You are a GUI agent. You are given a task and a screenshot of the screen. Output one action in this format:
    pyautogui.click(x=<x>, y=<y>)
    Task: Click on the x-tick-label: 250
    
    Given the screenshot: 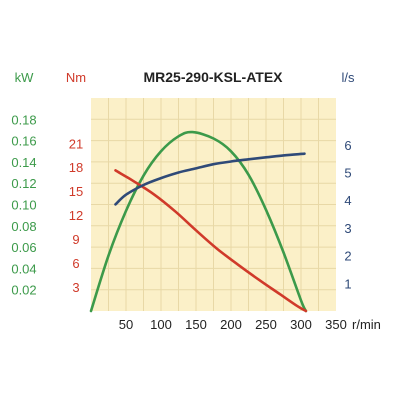 What is the action you would take?
    pyautogui.click(x=266, y=324)
    